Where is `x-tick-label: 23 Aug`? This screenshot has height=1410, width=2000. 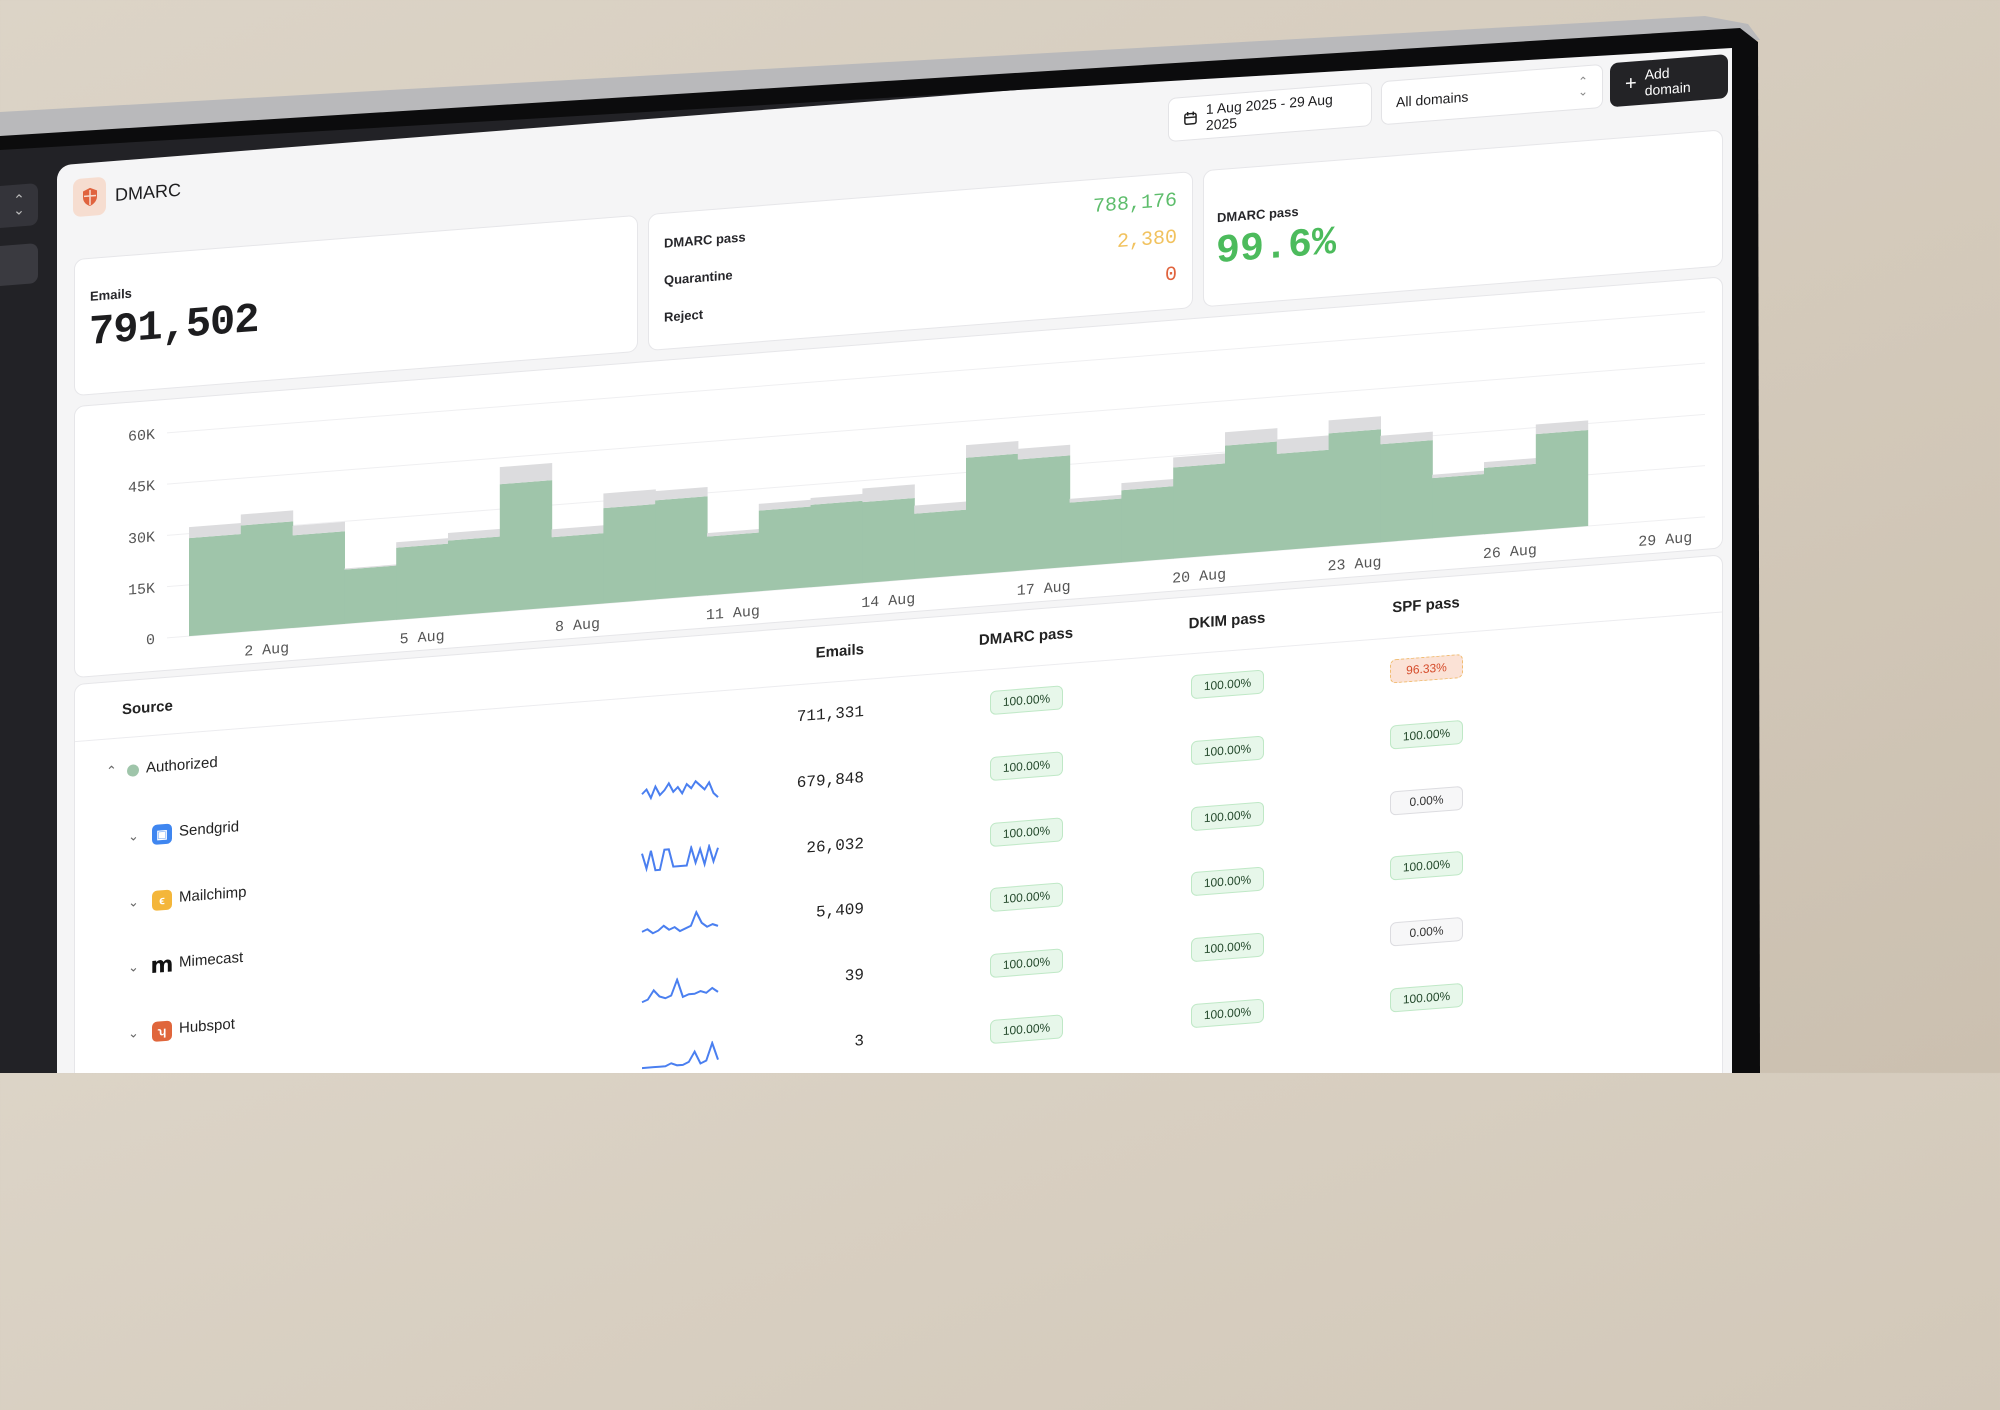 x-tick-label: 23 Aug is located at coordinates (1355, 564).